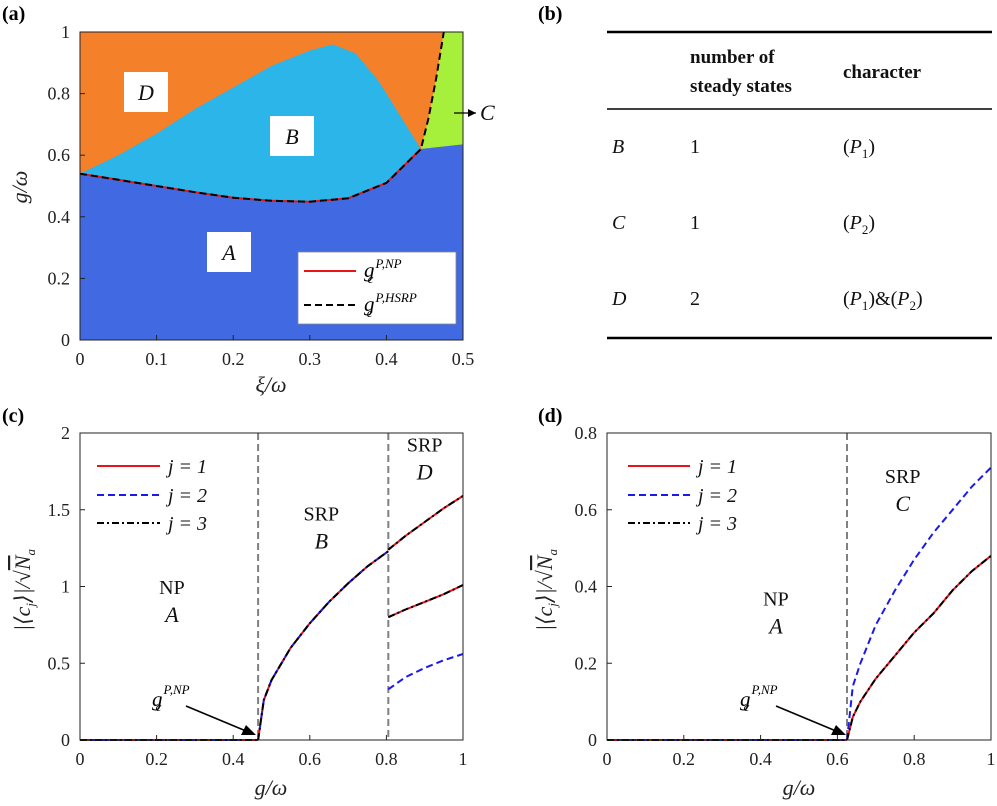  I want to click on table-header-character: character, so click(882, 72).